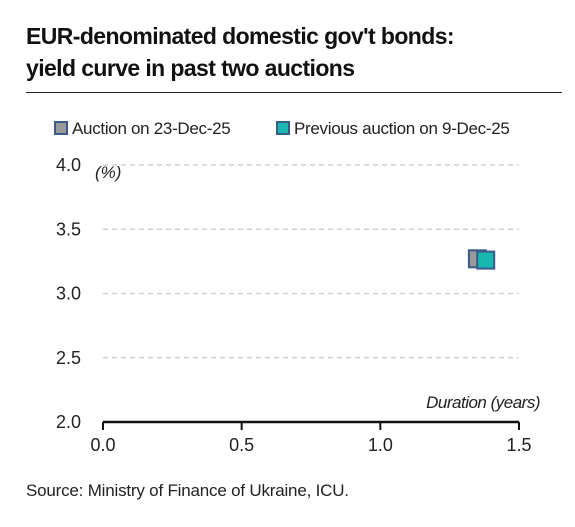  I want to click on chart-title-line-1: EUR-denominated domestic gov't bonds:, so click(240, 36).